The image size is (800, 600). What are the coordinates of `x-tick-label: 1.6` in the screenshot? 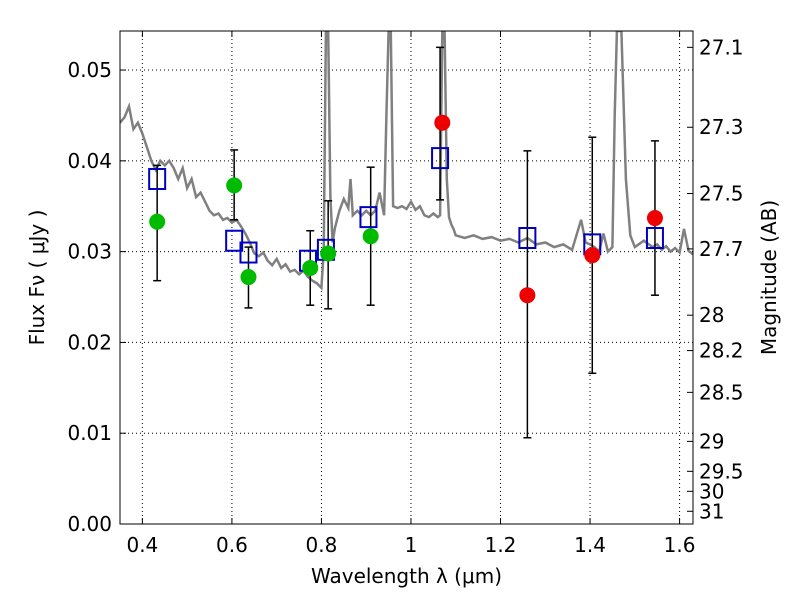 It's located at (680, 545).